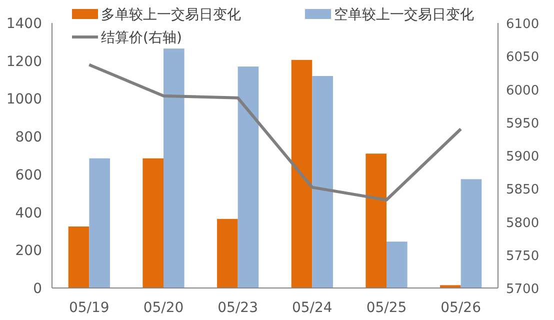  What do you see at coordinates (89, 308) in the screenshot?
I see `x-tick-label: 05/19` at bounding box center [89, 308].